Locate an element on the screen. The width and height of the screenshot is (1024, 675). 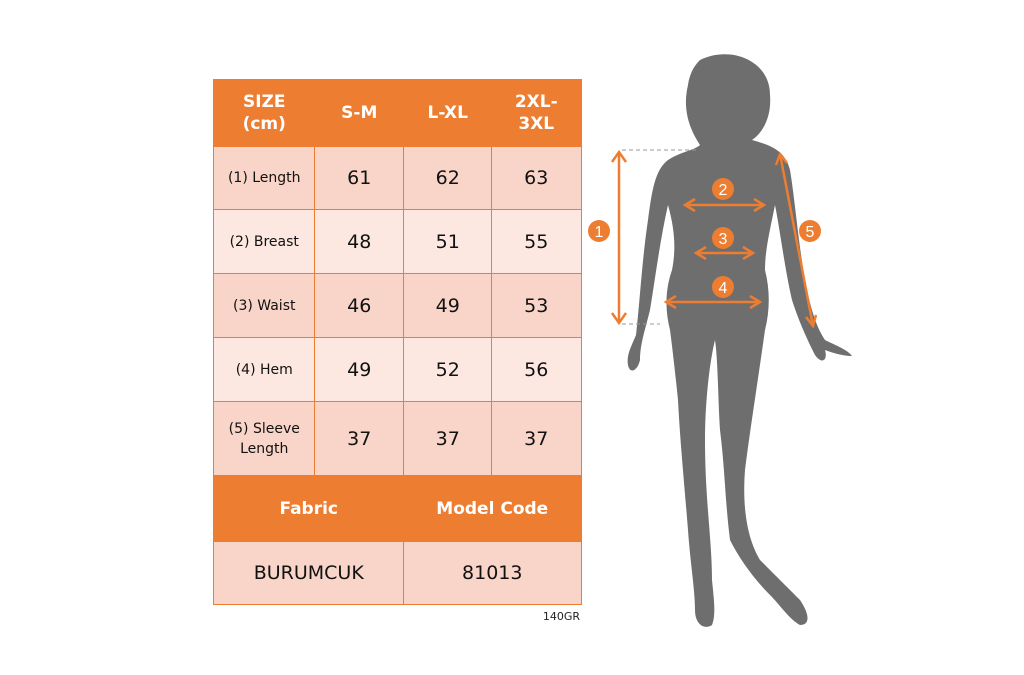
guide-lines is located at coordinates (660, 237).